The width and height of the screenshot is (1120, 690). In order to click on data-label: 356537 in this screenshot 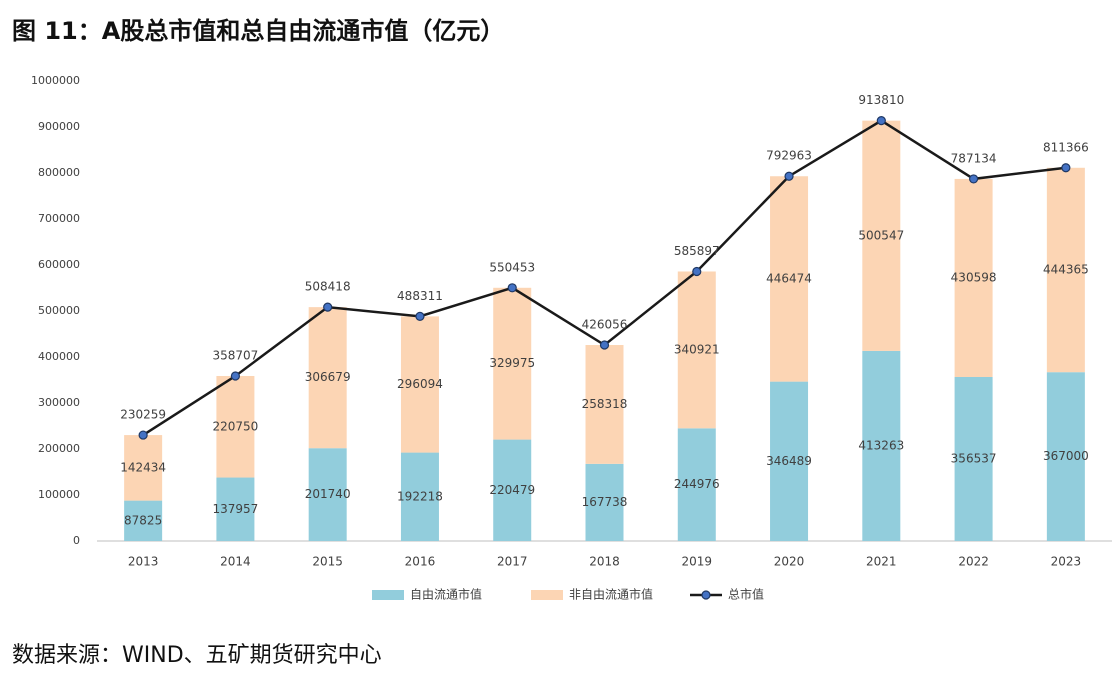, I will do `click(974, 458)`.